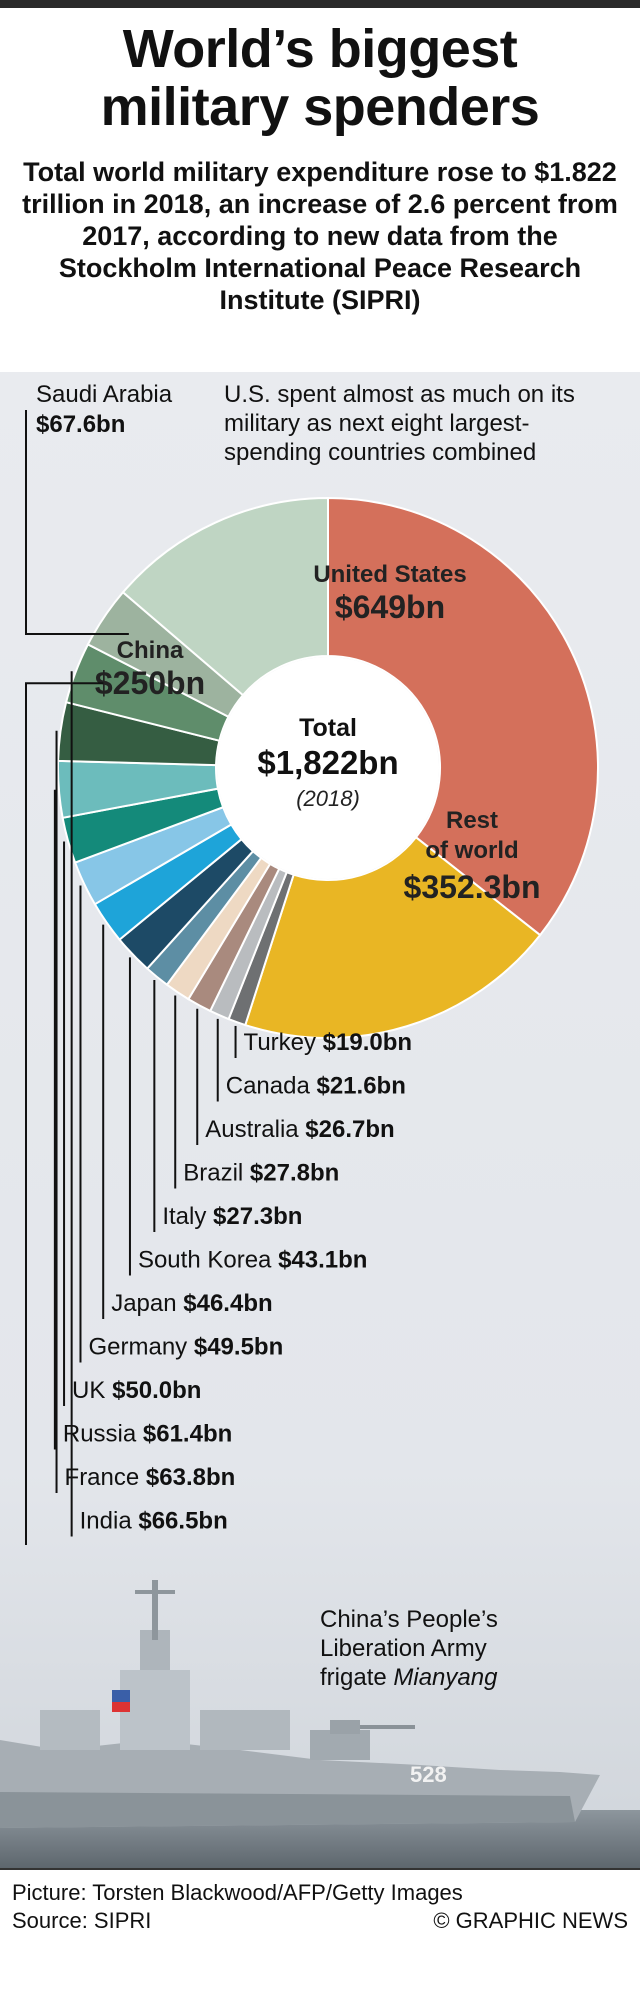  Describe the element at coordinates (255, 1129) in the screenshot. I see `label-australia-name: Australia` at that location.